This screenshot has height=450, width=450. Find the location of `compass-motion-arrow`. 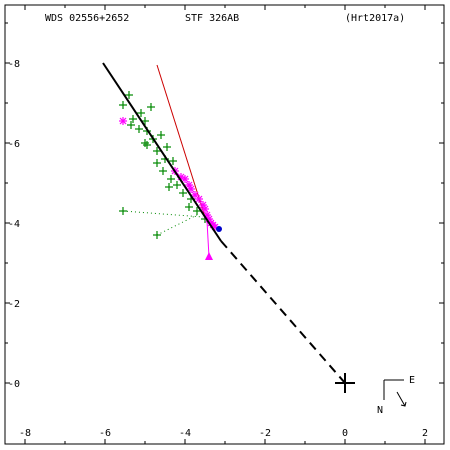

compass-motion-arrow is located at coordinates (401, 399).